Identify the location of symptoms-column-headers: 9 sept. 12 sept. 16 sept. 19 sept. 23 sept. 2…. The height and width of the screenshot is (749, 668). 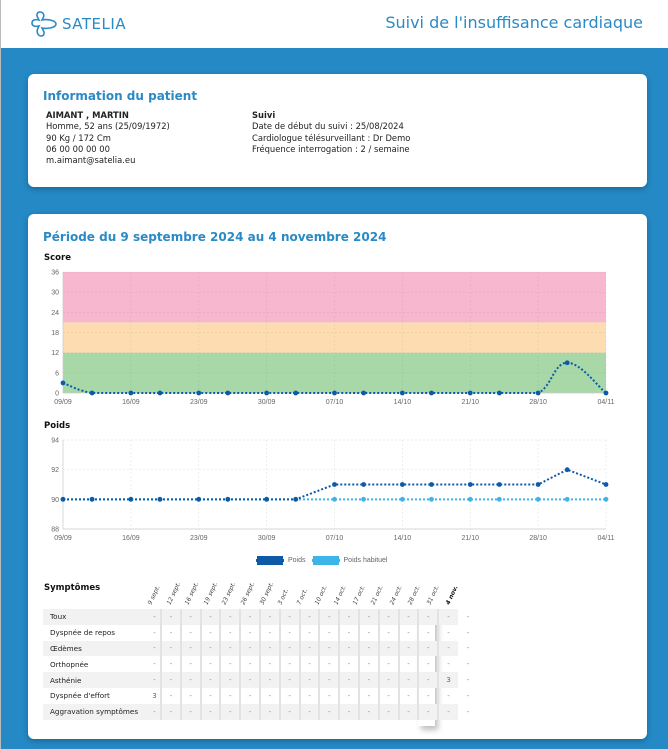
(300, 593).